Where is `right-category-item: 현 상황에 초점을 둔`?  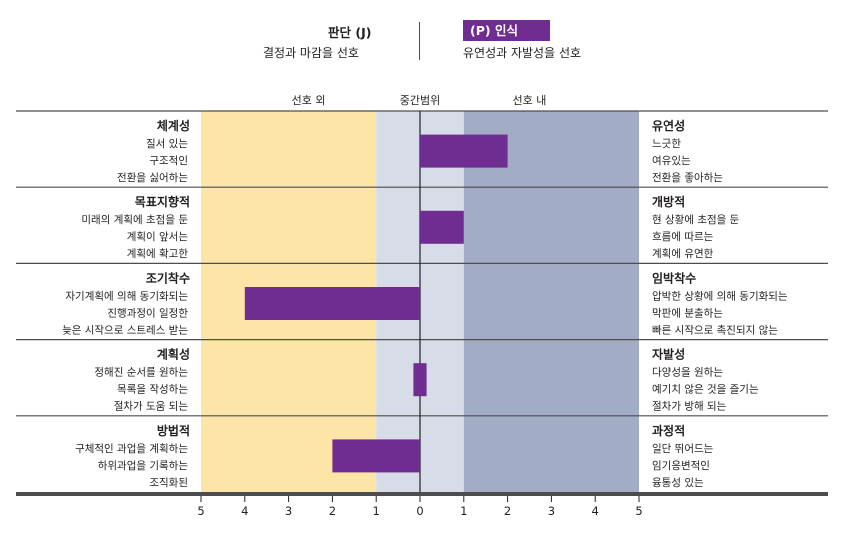 right-category-item: 현 상황에 초점을 둔 is located at coordinates (696, 220).